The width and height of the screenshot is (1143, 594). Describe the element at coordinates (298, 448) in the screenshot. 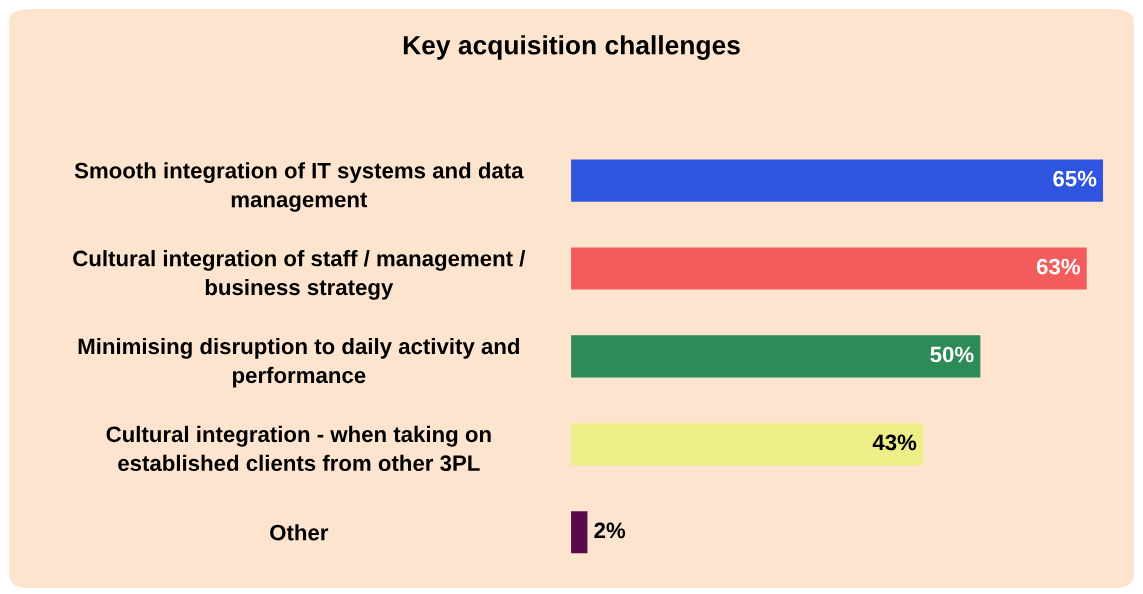

I see `y-tick-label: Cultural integration - when taking on established clients from other 3PL` at that location.